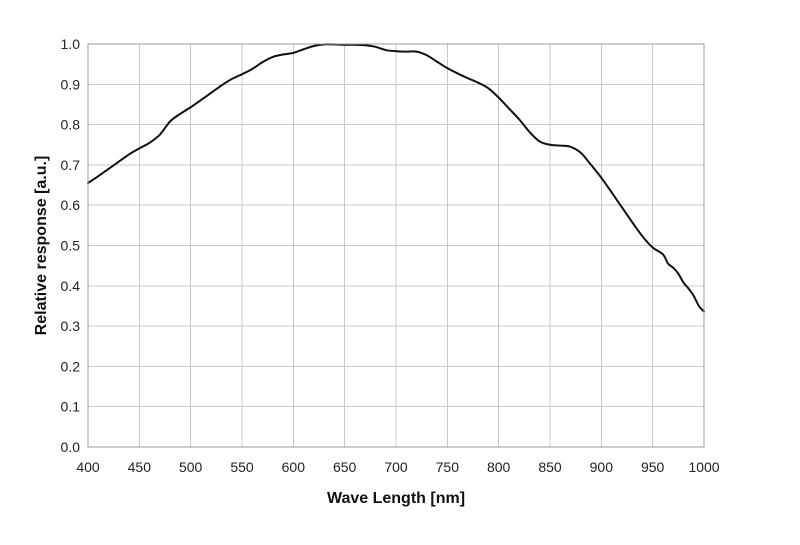 The width and height of the screenshot is (800, 545). Describe the element at coordinates (602, 467) in the screenshot. I see `x-tick-label: 900` at that location.